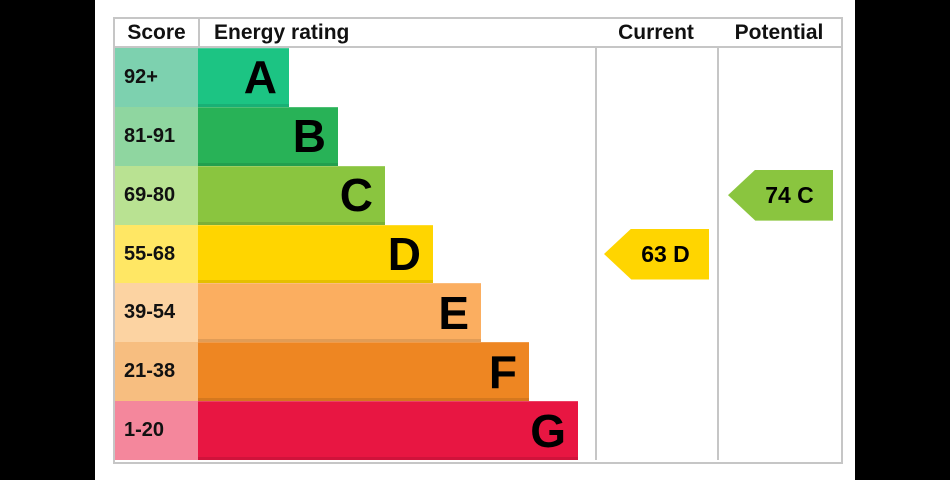  I want to click on energy-band-bar-d: D, so click(315, 254).